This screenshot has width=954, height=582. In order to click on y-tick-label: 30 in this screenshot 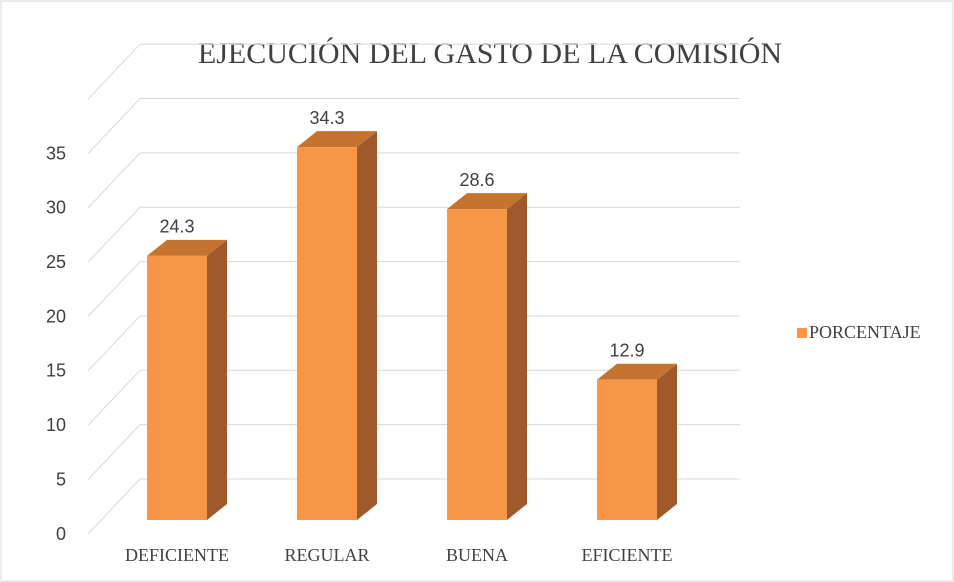, I will do `click(56, 208)`.